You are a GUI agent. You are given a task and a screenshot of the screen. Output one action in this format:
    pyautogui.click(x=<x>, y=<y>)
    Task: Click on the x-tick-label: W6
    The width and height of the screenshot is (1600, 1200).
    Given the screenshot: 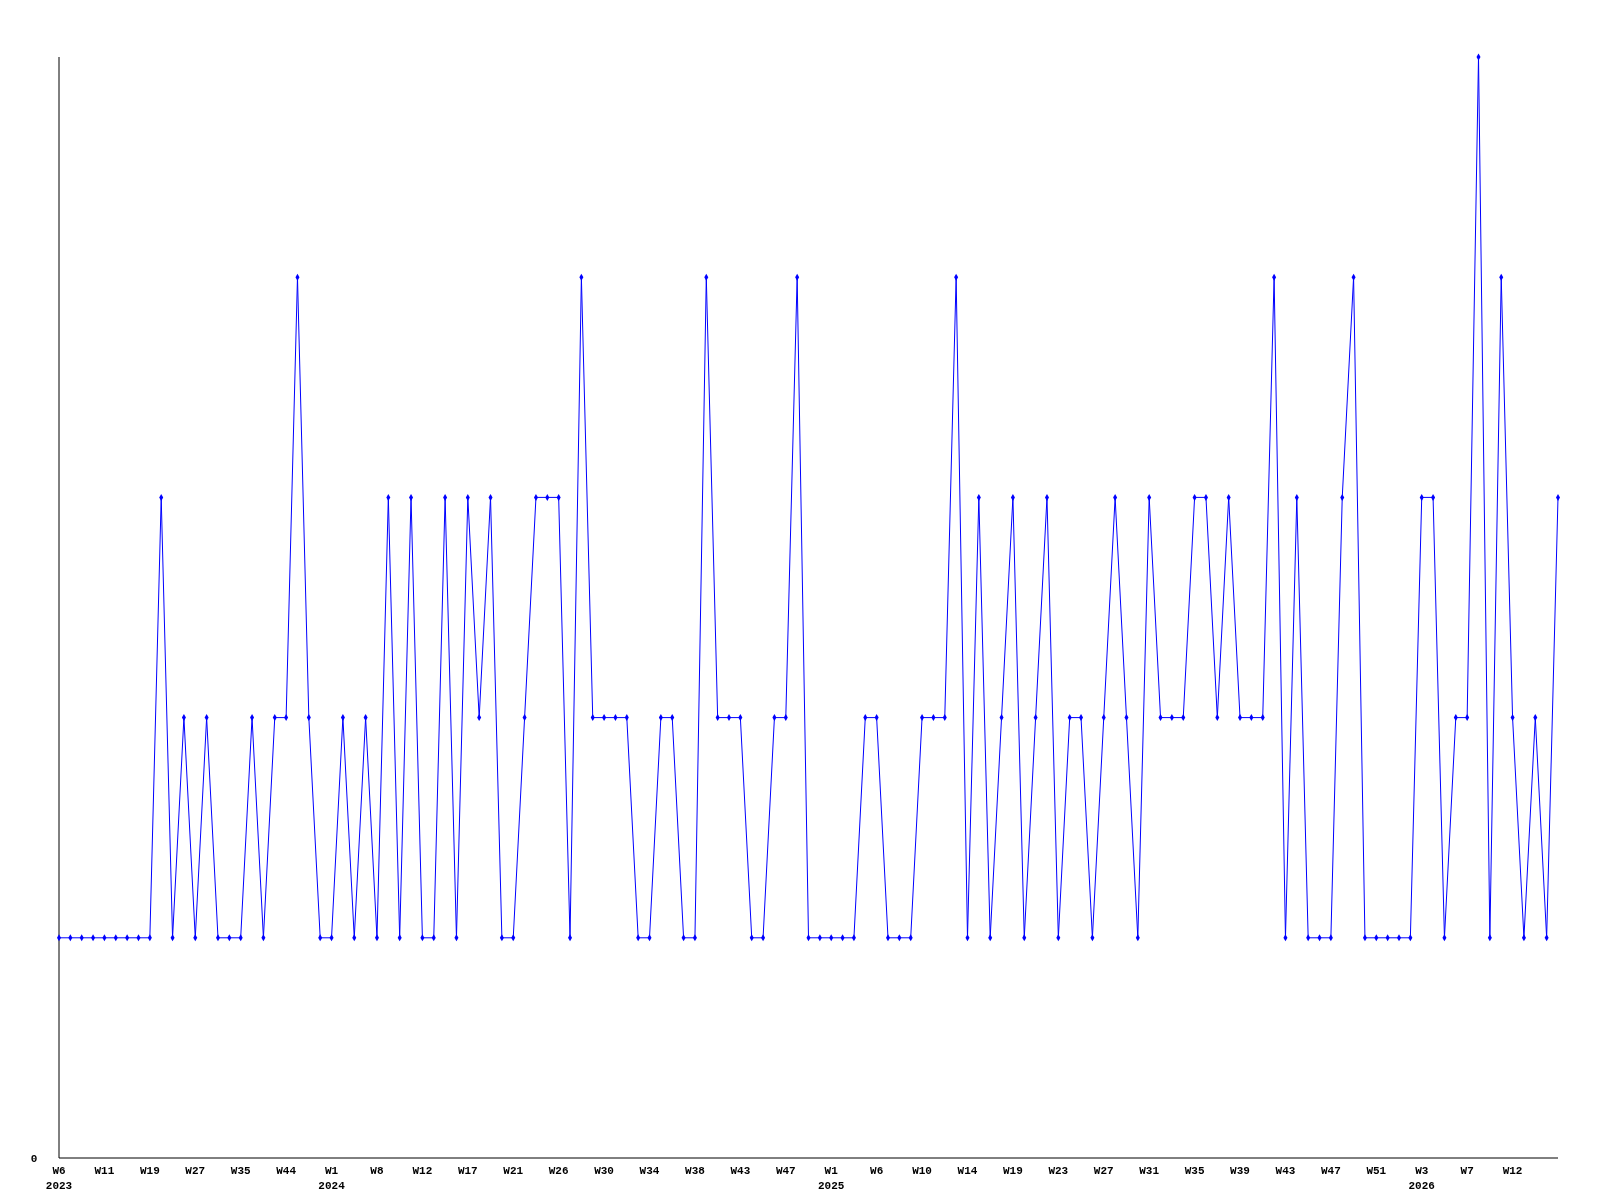 What is the action you would take?
    pyautogui.click(x=877, y=1171)
    